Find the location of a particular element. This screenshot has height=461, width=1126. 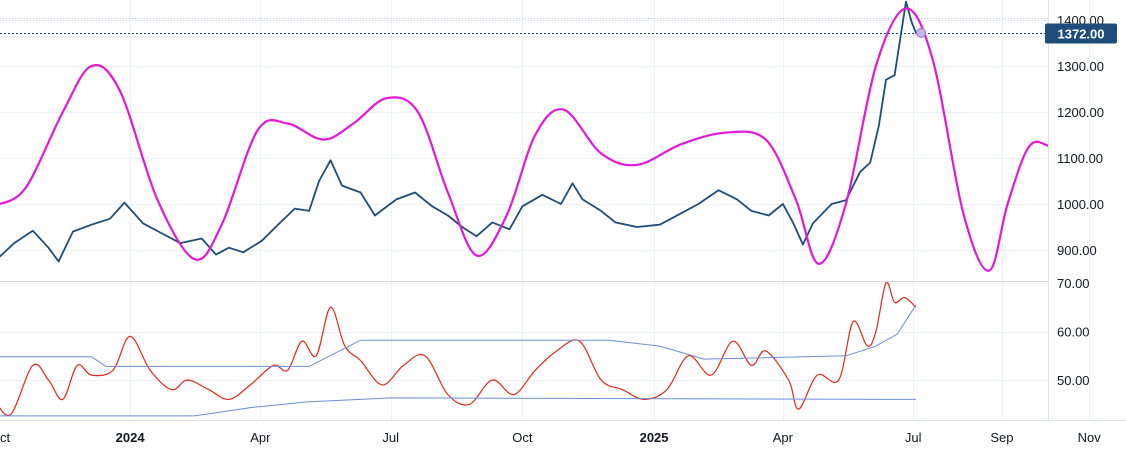

last-price-badge is located at coordinates (1081, 33).